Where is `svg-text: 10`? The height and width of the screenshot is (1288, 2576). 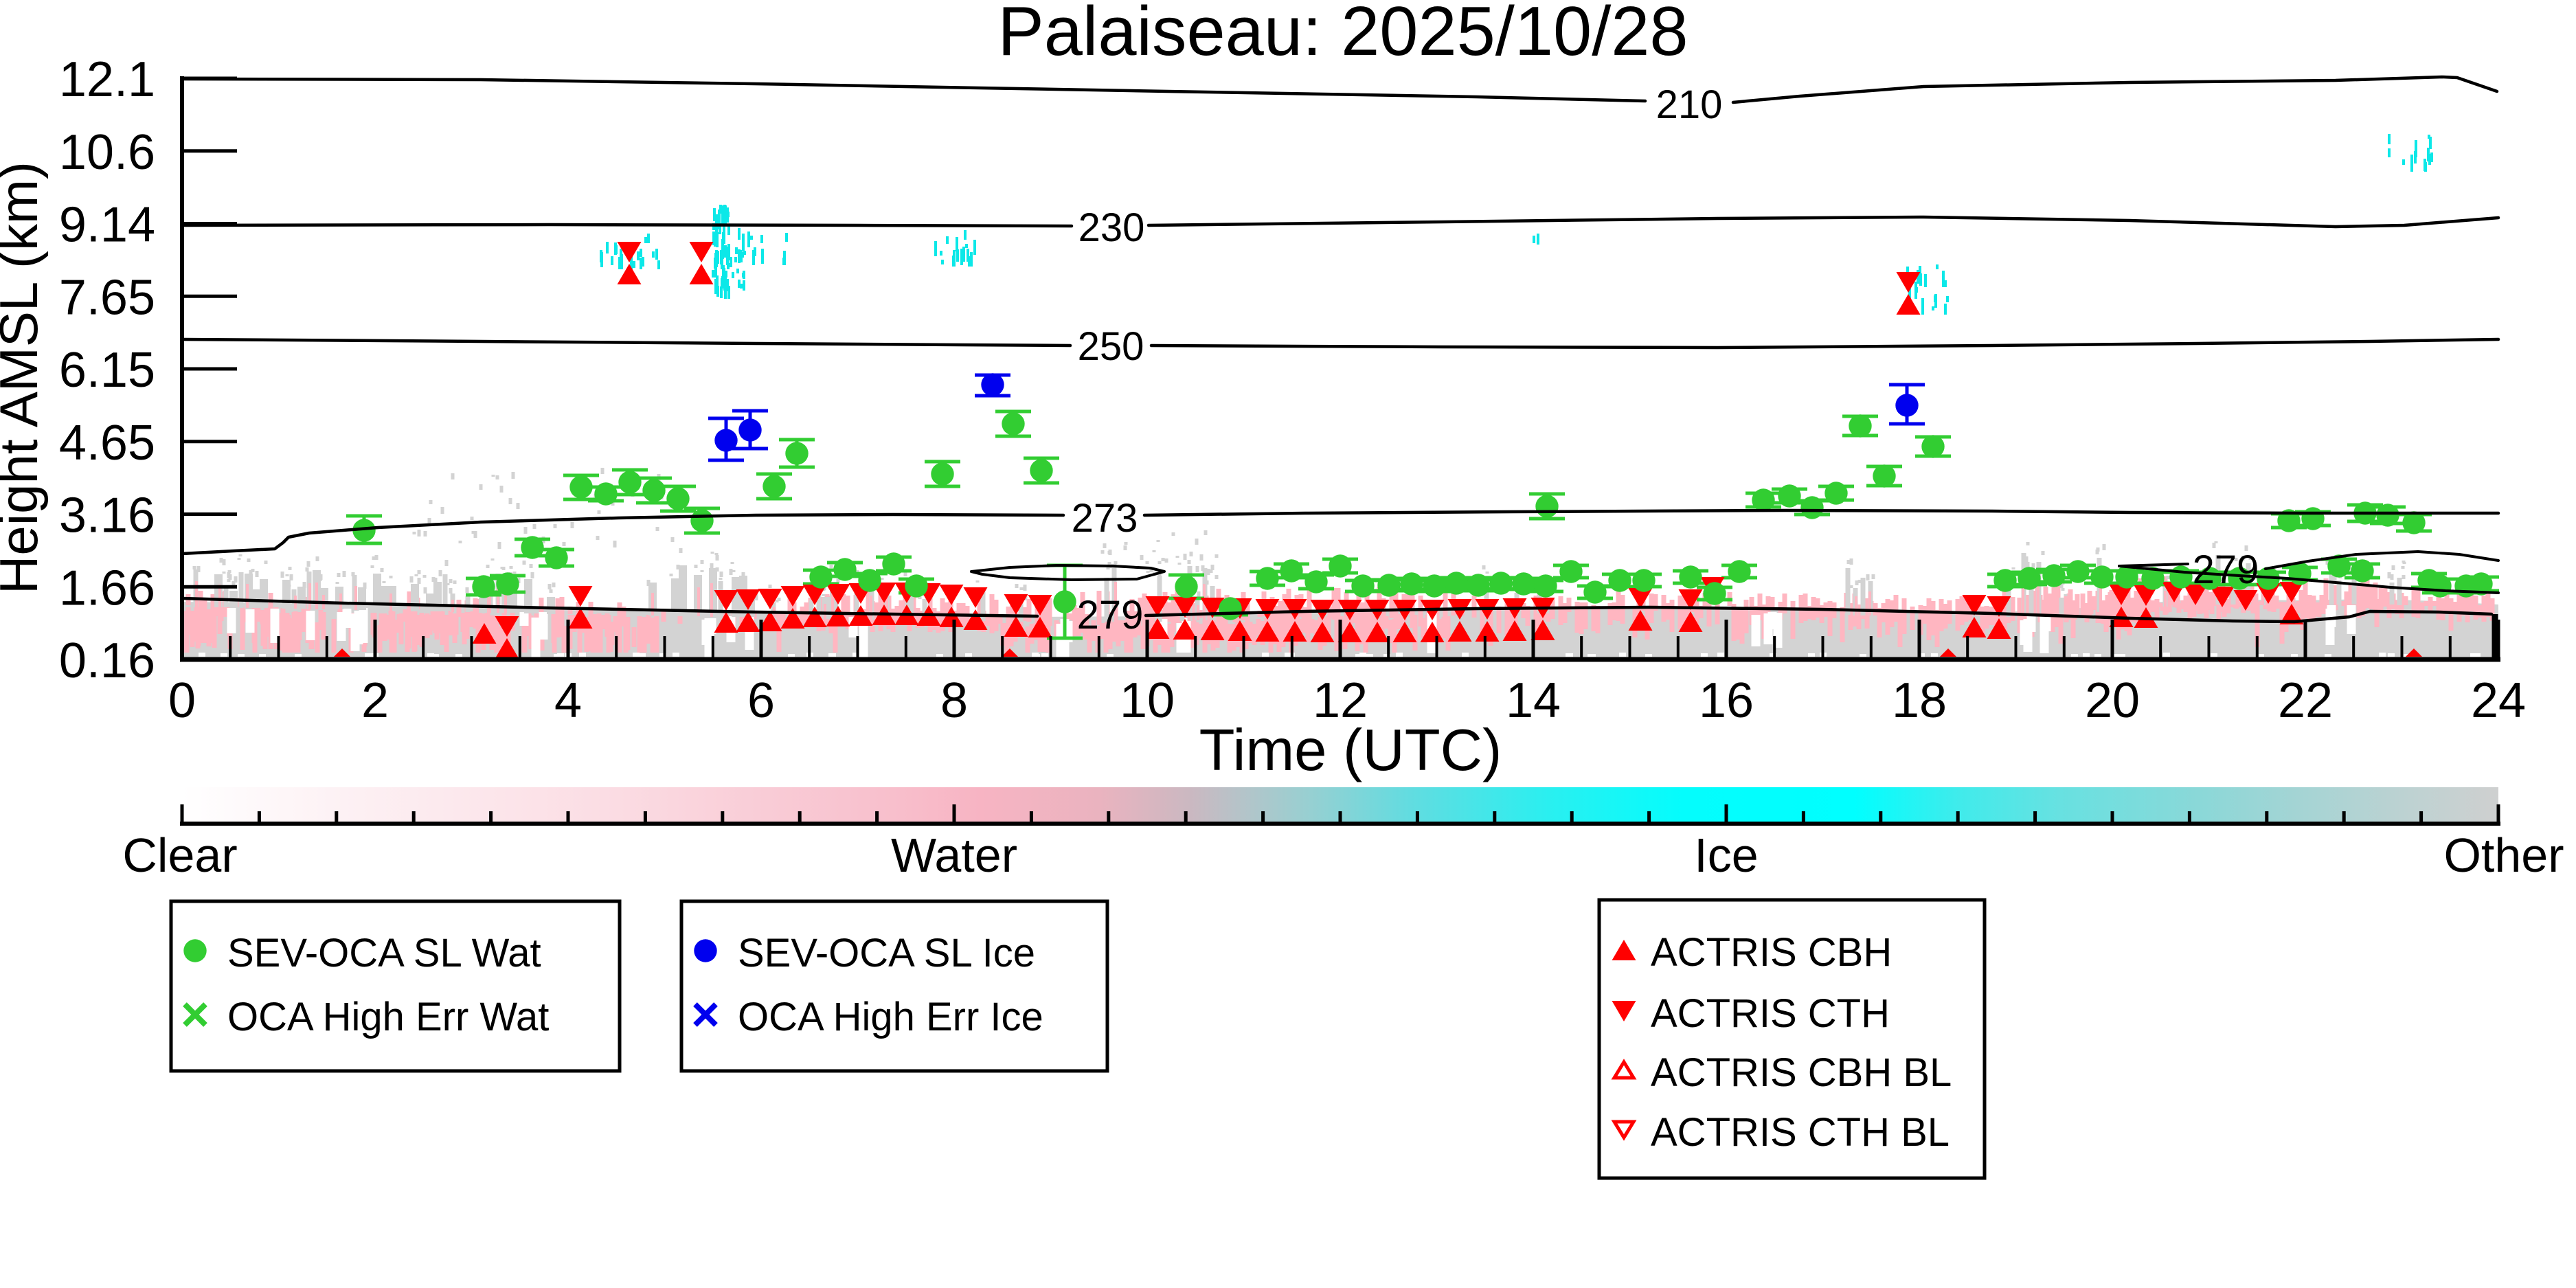 svg-text: 10 is located at coordinates (1147, 700).